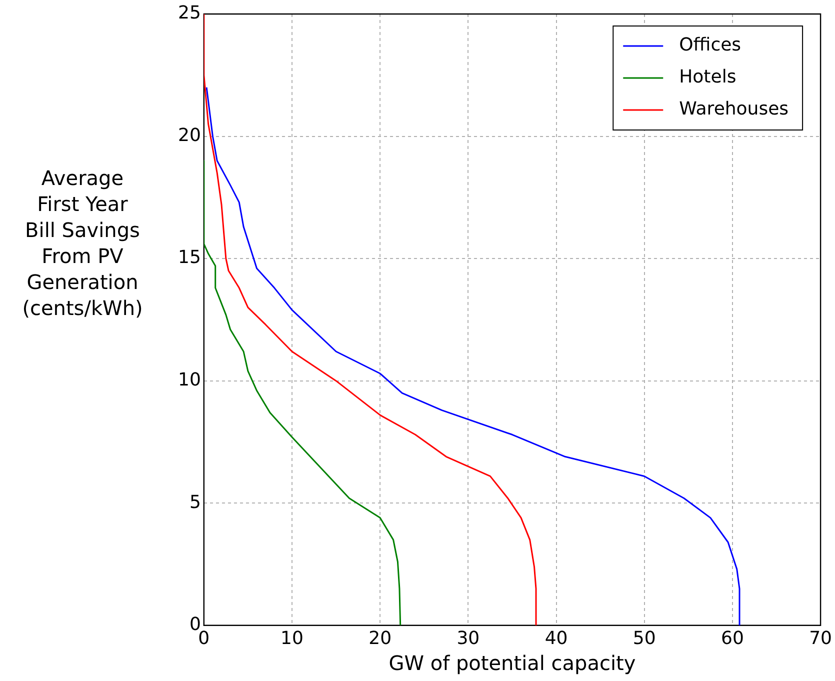  Describe the element at coordinates (189, 13) in the screenshot. I see `y-tick-label: 25` at that location.